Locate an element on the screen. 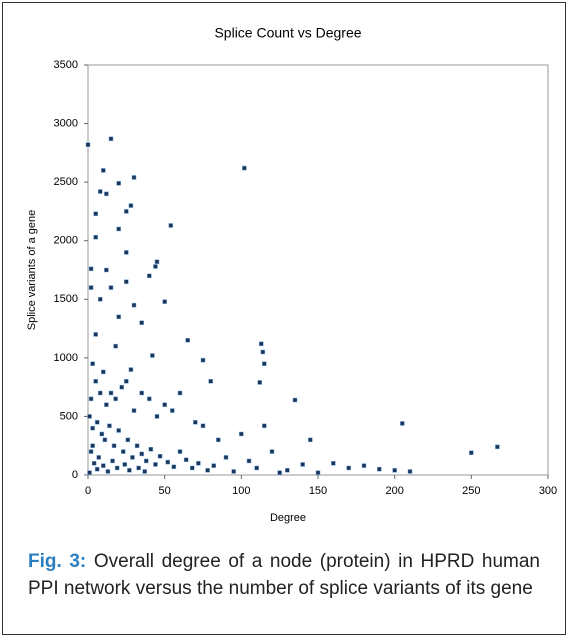  x-tick-label: 50 is located at coordinates (165, 491).